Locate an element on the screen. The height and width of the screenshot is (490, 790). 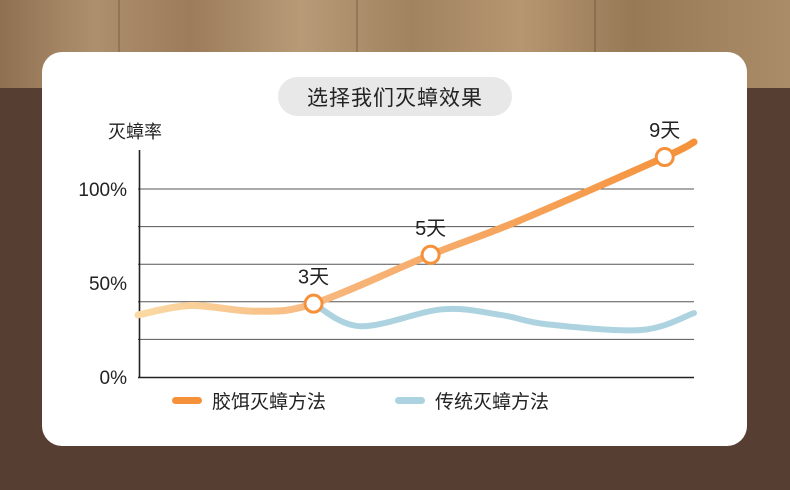
data-point-label: 5天 is located at coordinates (430, 229).